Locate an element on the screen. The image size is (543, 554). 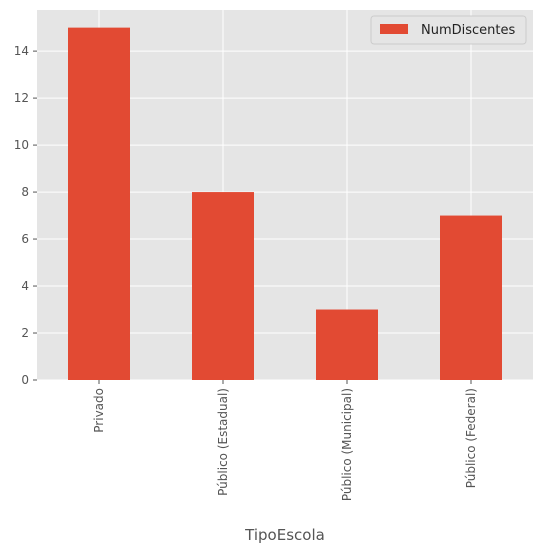
y-tick-label: 0 is located at coordinates (25, 380).